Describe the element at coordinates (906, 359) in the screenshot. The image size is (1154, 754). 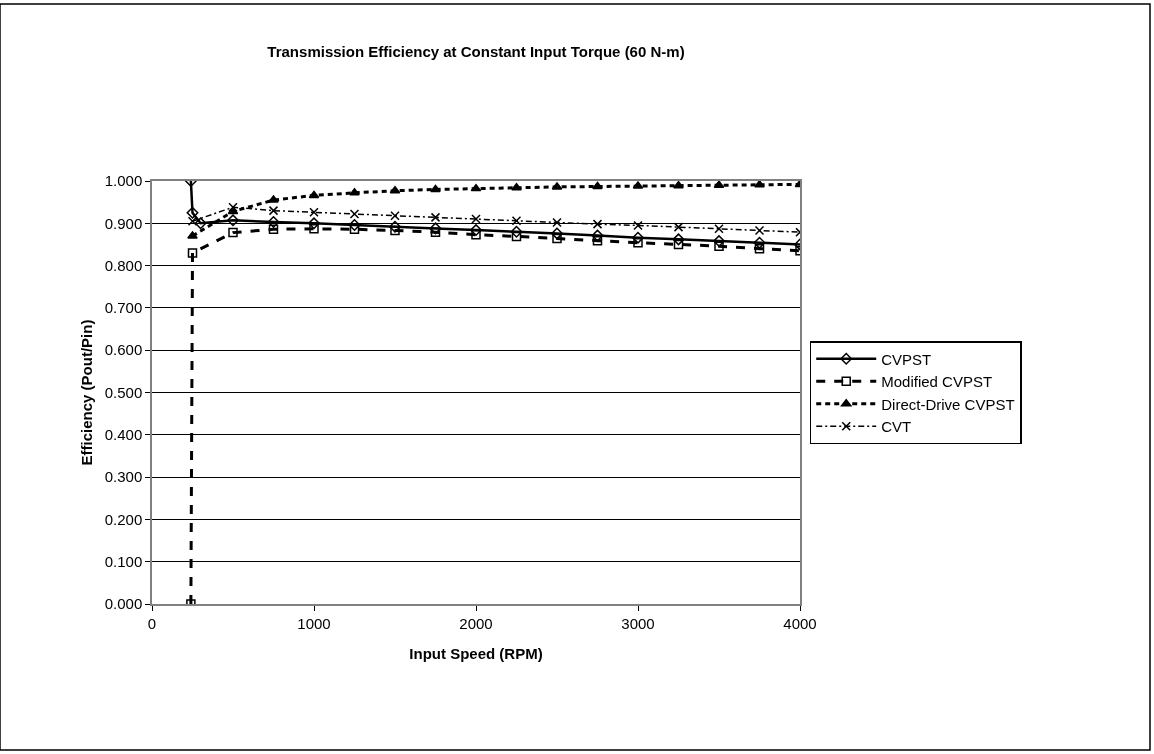
I see `legend-label: CVPST` at that location.